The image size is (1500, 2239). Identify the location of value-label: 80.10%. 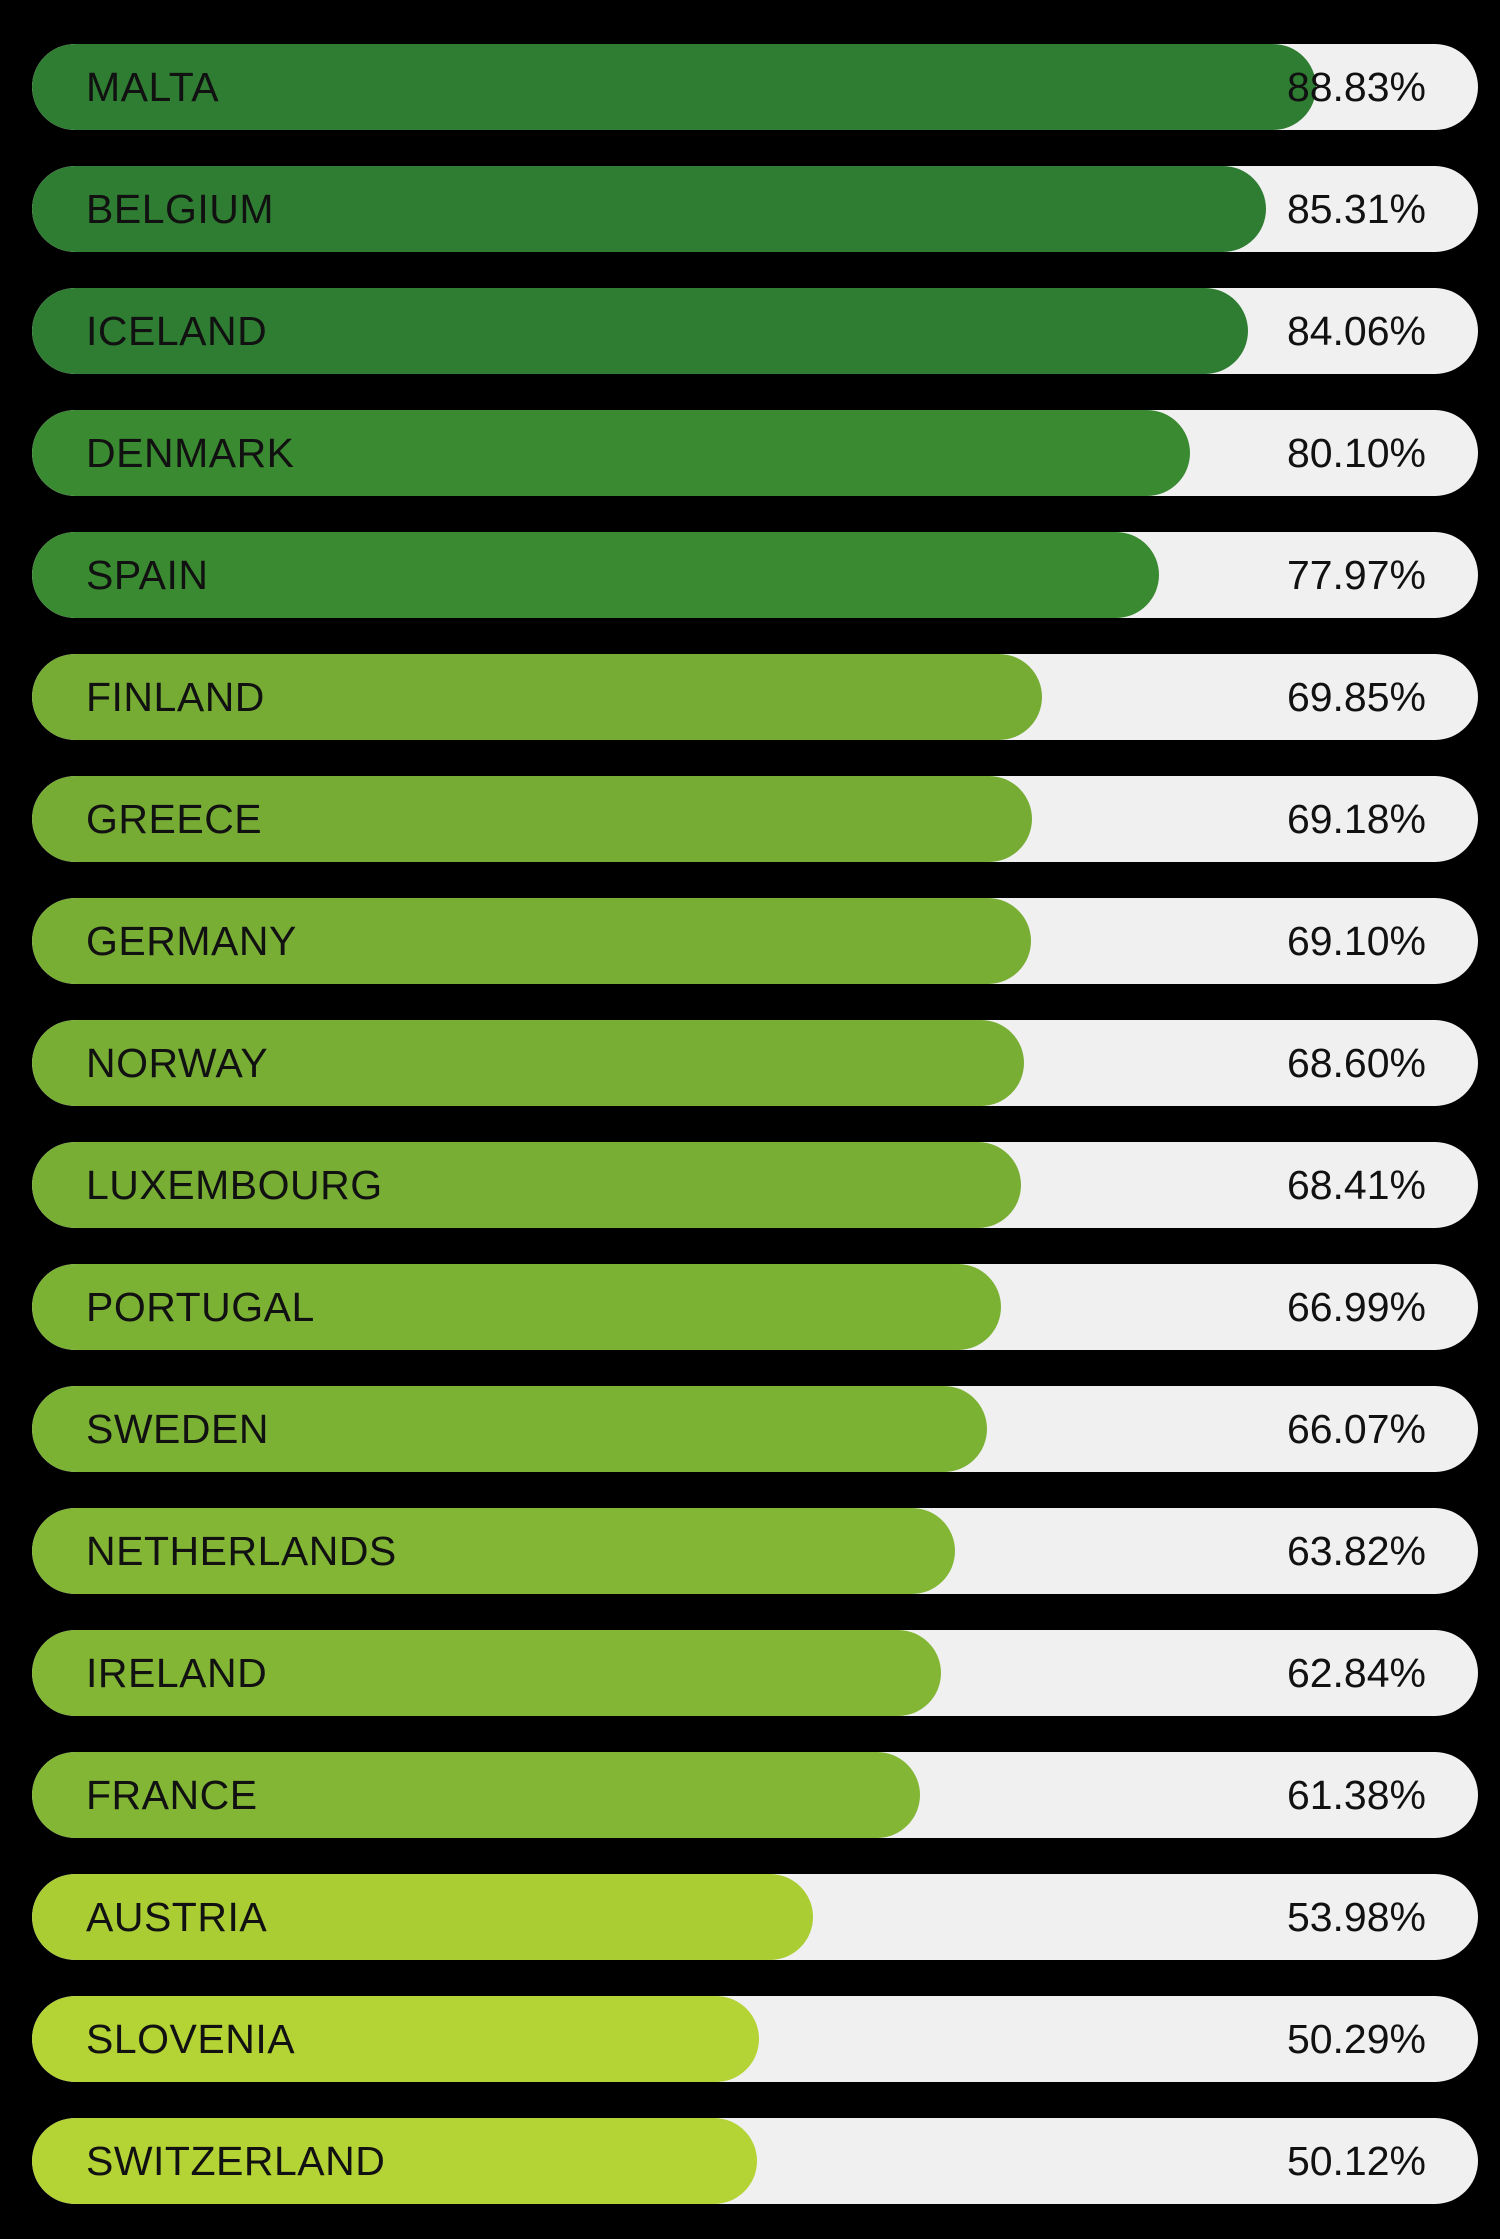
(1356, 453).